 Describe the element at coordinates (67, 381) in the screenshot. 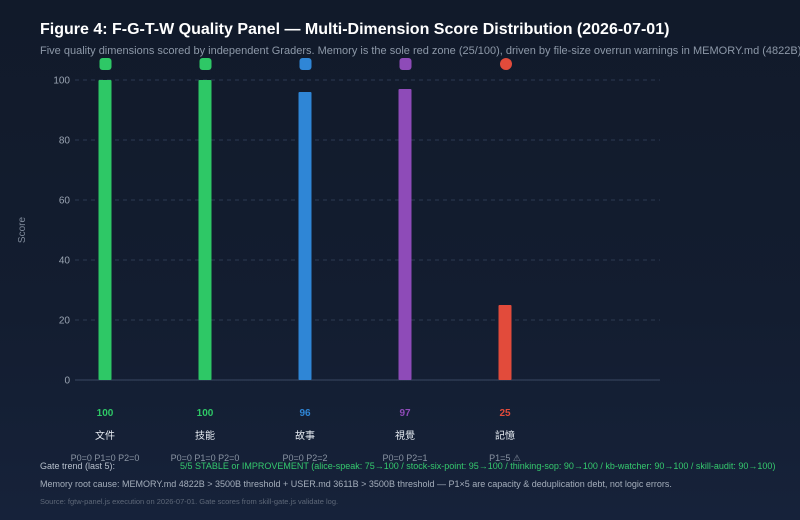

I see `y-tick-label: 0` at that location.